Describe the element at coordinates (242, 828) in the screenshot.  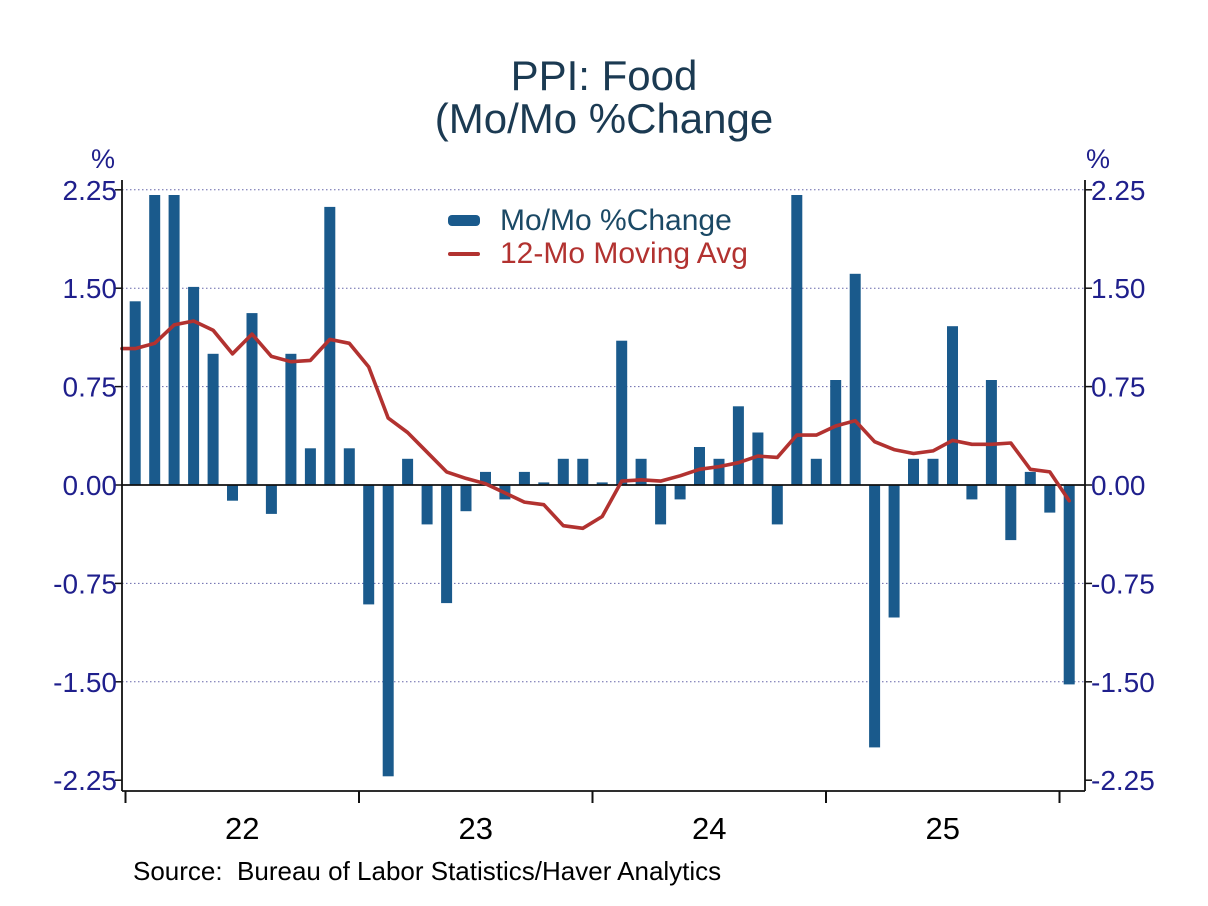
I see `x-year-label: 22` at that location.